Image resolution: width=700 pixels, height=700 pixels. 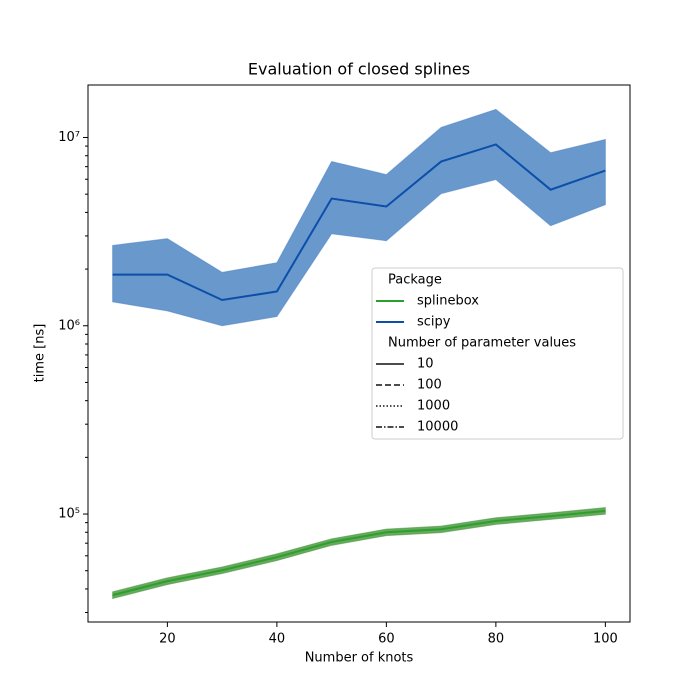 What do you see at coordinates (69, 137) in the screenshot?
I see `y-tick-label: 10⁷` at bounding box center [69, 137].